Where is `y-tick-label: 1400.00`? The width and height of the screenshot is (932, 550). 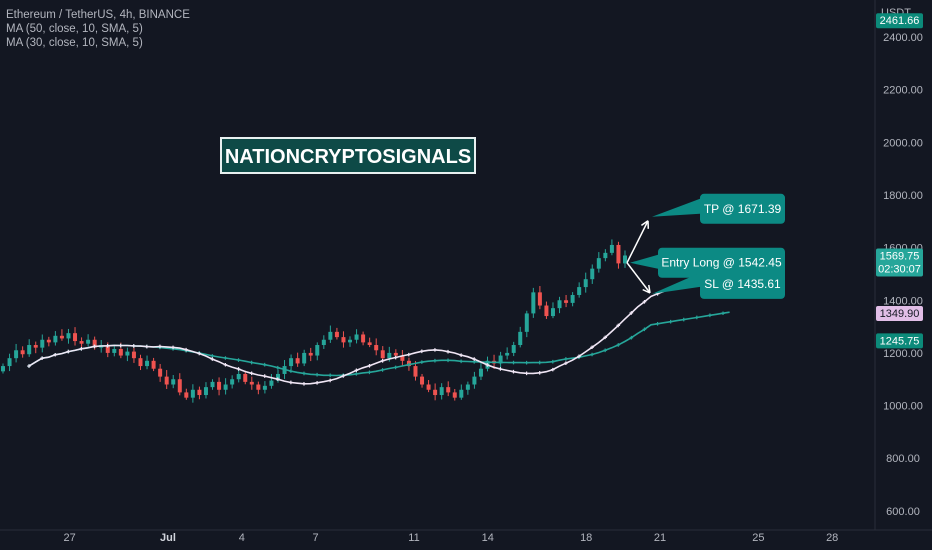
y-tick-label: 1400.00 is located at coordinates (903, 301).